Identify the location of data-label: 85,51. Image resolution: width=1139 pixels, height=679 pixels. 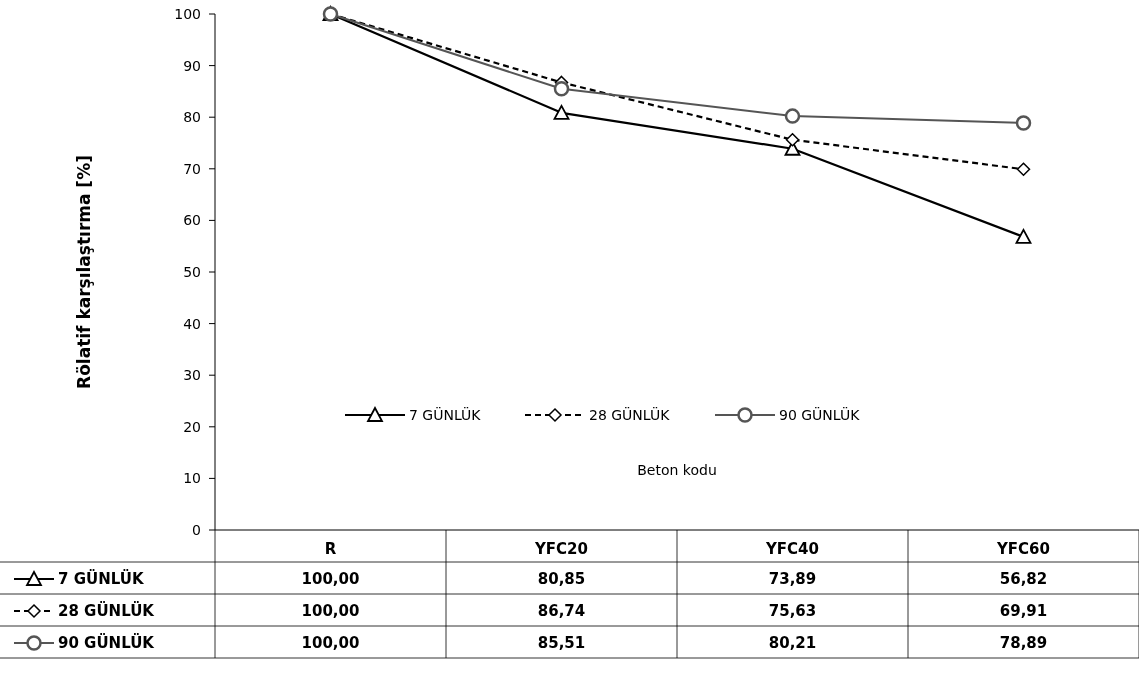
(561, 643).